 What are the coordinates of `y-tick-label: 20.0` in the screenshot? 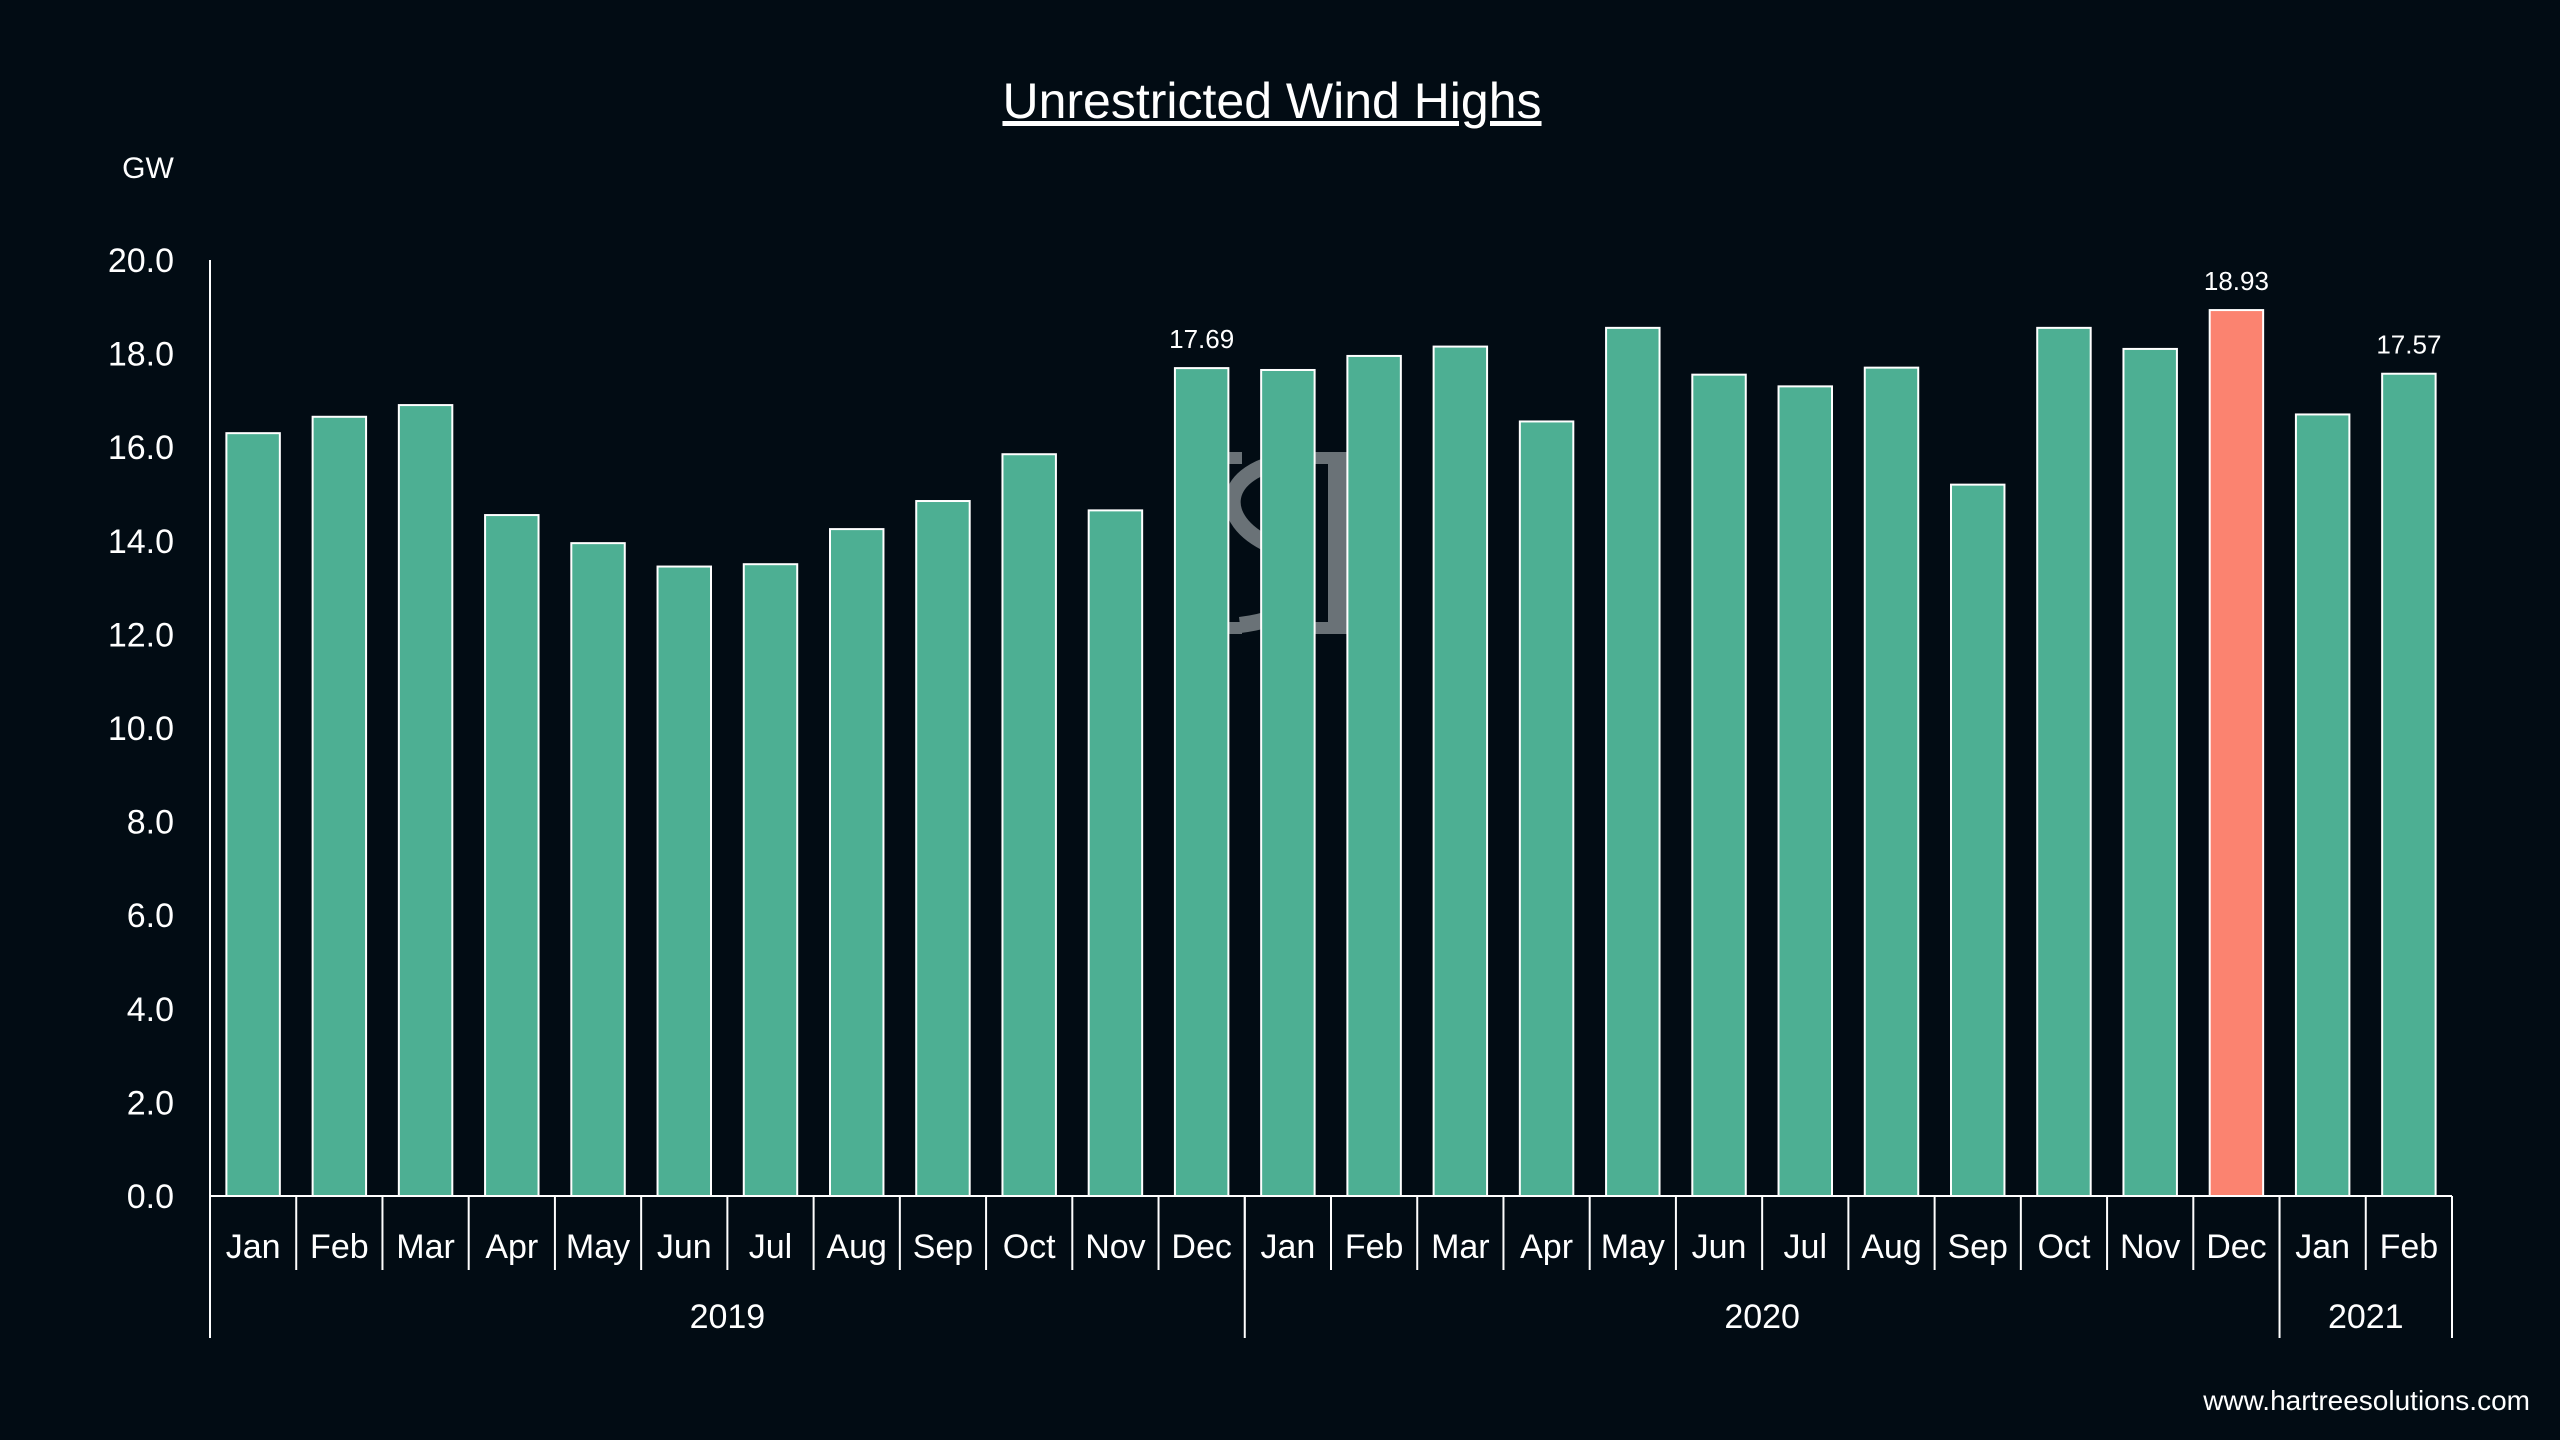 It's located at (141, 261).